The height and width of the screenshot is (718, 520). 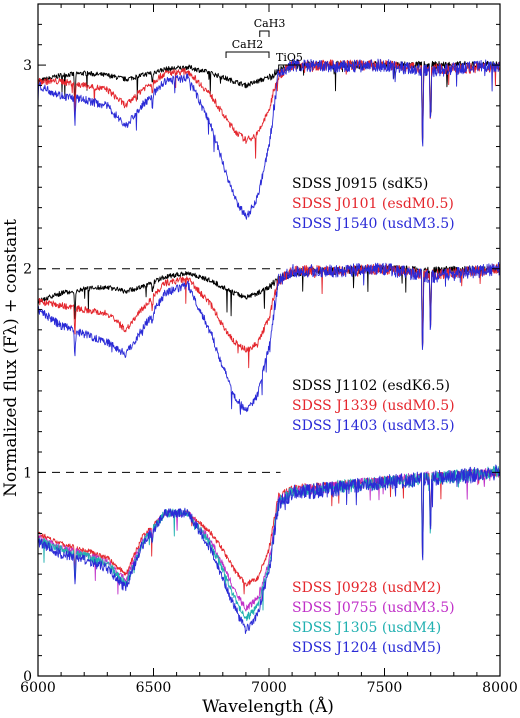 What do you see at coordinates (373, 608) in the screenshot?
I see `legend-entry: SDSS J0755 (usdM3.5)` at bounding box center [373, 608].